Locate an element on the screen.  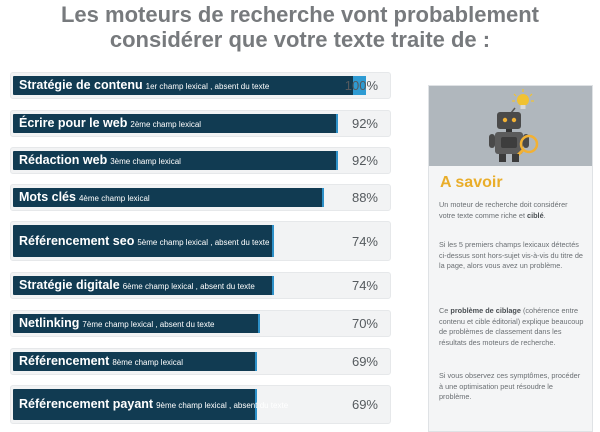
keyword-label: Référencement seo is located at coordinates (77, 240).